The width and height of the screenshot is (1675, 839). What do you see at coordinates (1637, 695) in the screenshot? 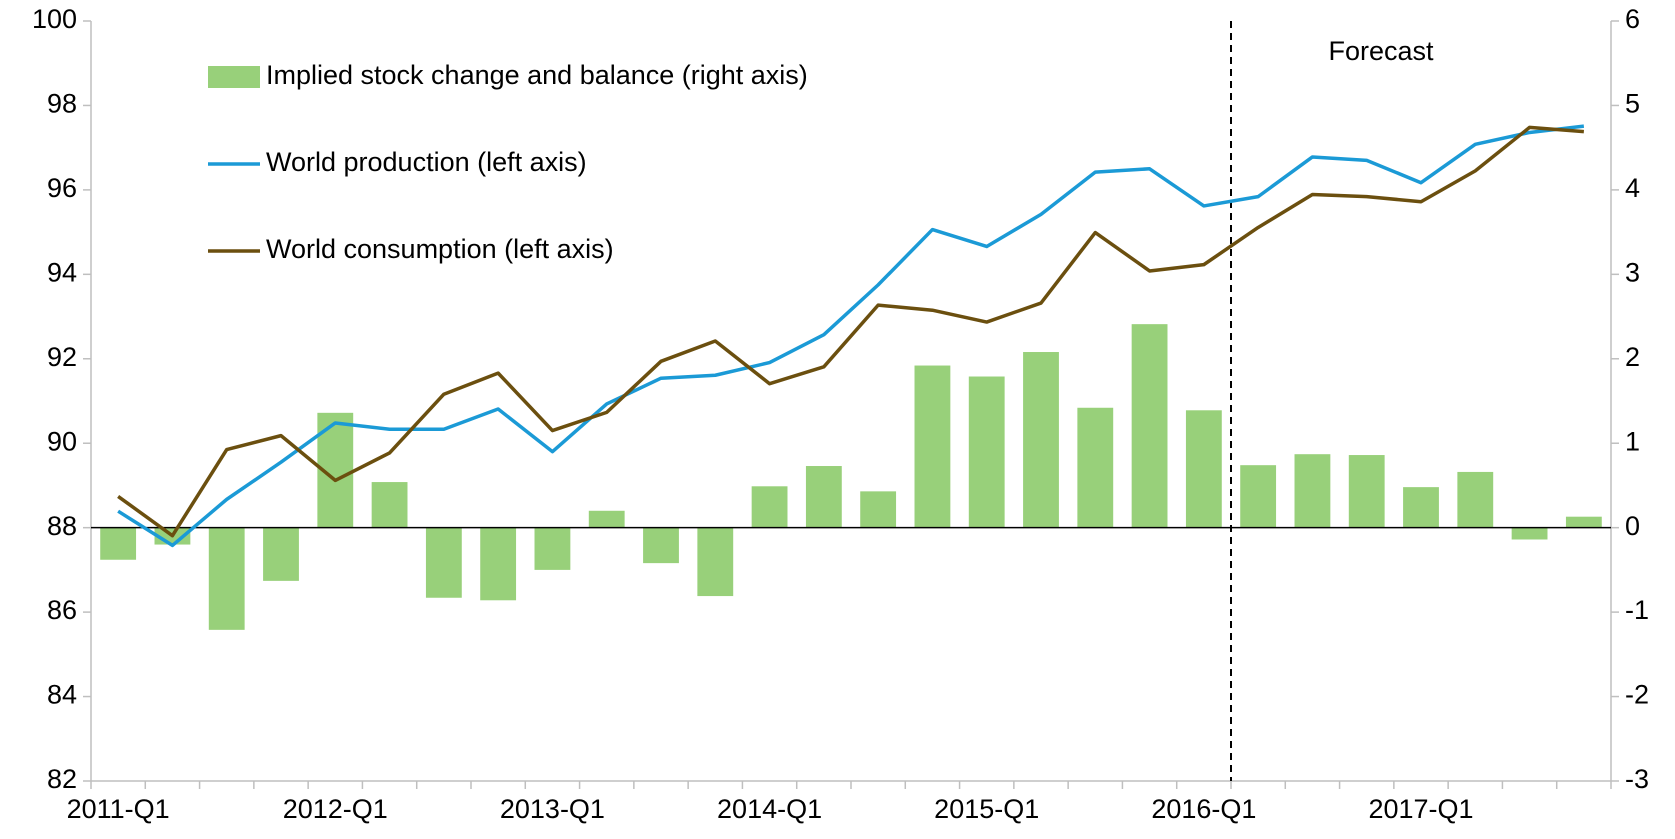
I see `y2-tick-label: -2` at bounding box center [1637, 695].